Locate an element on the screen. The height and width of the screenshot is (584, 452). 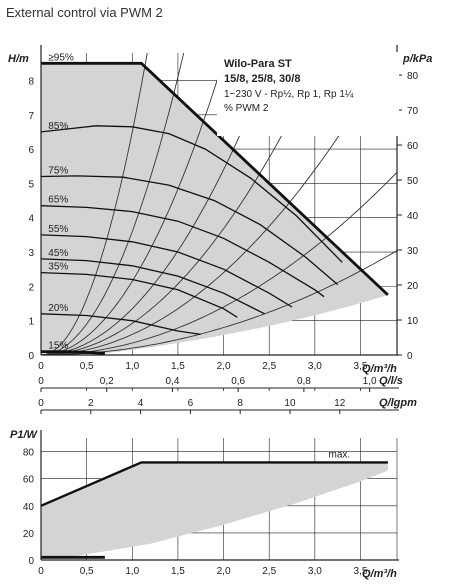
curve-label-15-percent: 15% is located at coordinates (58, 346).